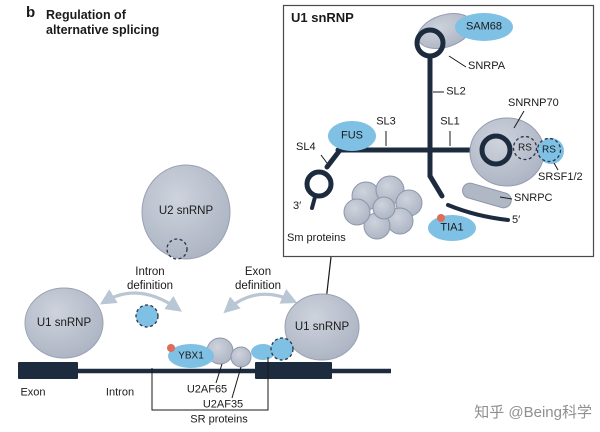 The image size is (600, 432). Describe the element at coordinates (260, 301) in the screenshot. I see `exon-definition-arrow` at that location.